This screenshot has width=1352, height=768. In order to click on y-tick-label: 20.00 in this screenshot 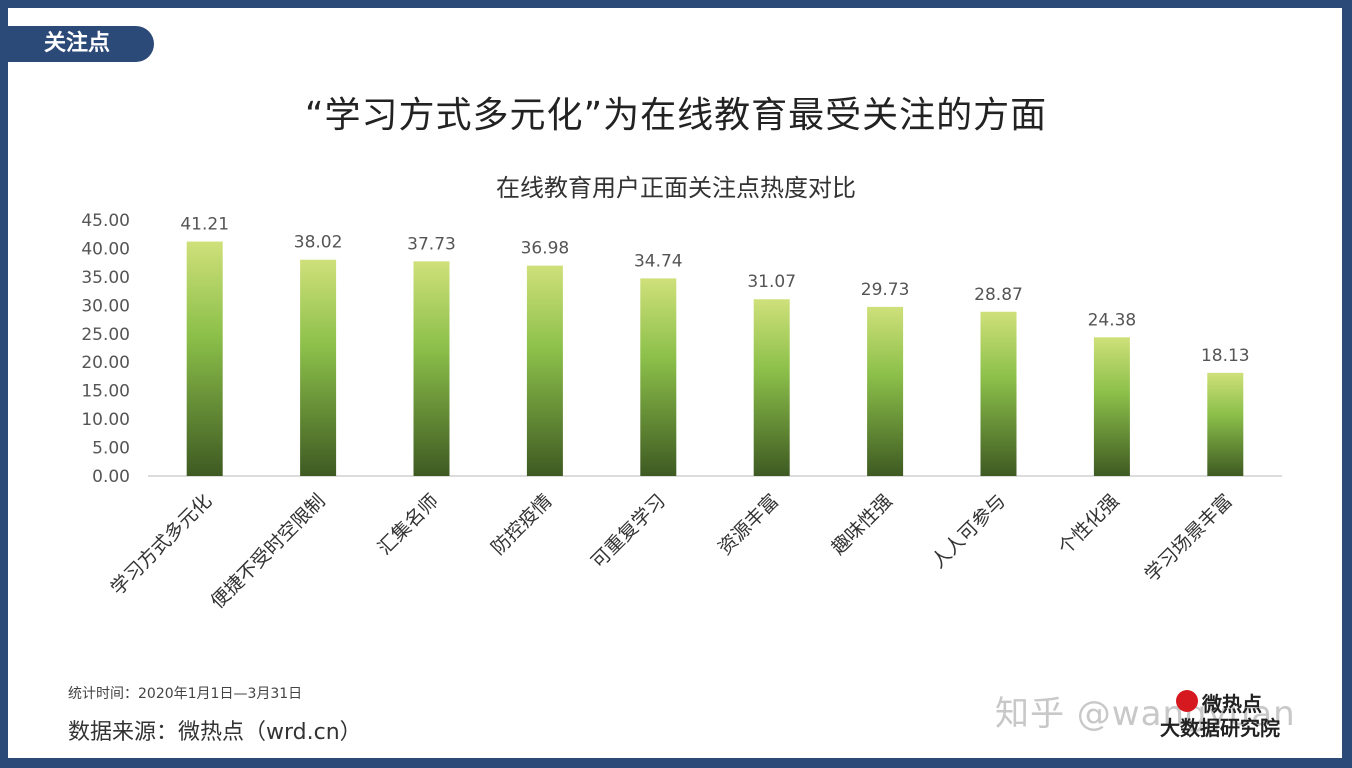, I will do `click(105, 363)`.